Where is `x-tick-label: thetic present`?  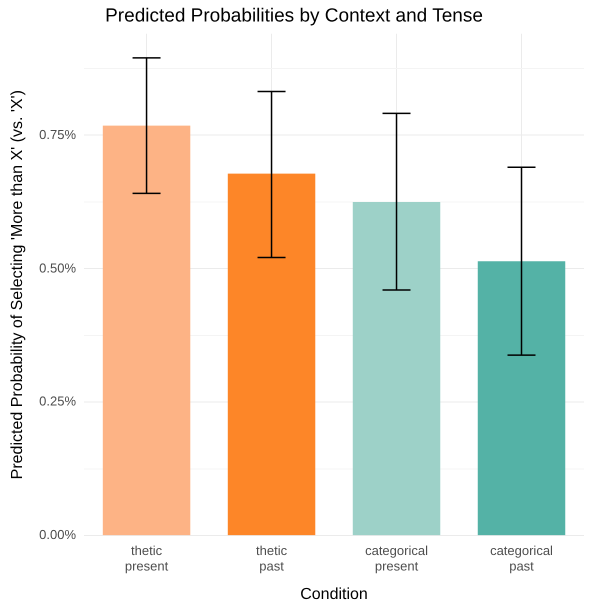 x-tick-label: thetic present is located at coordinates (146, 558).